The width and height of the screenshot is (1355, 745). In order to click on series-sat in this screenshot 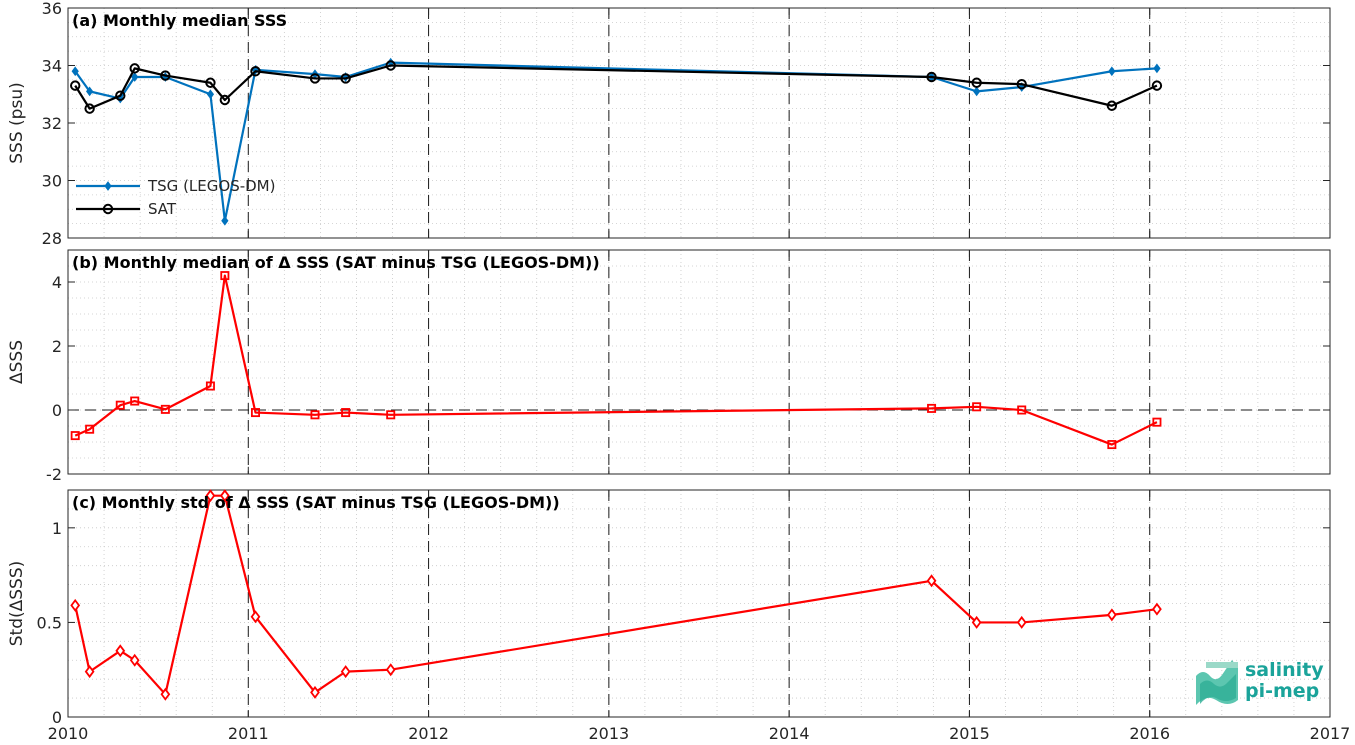, I will do `click(616, 87)`.